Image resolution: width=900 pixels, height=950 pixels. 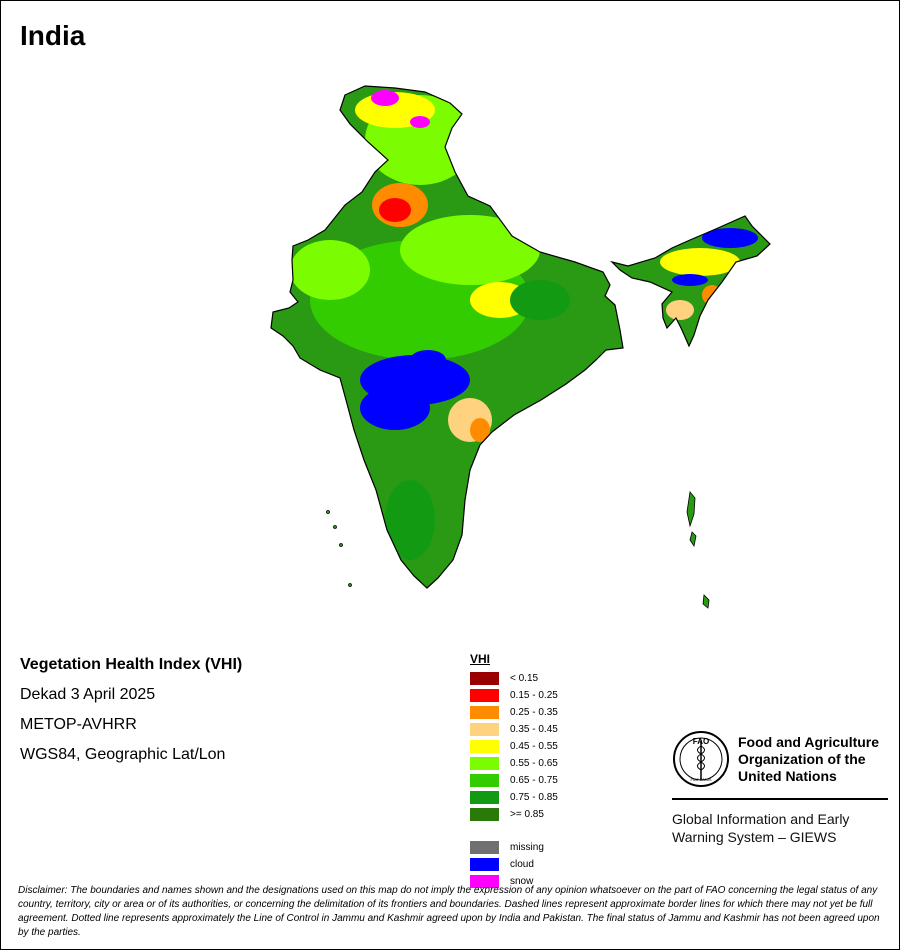 I want to click on legend-class-item: 0.65 - 0.75, so click(x=514, y=780).